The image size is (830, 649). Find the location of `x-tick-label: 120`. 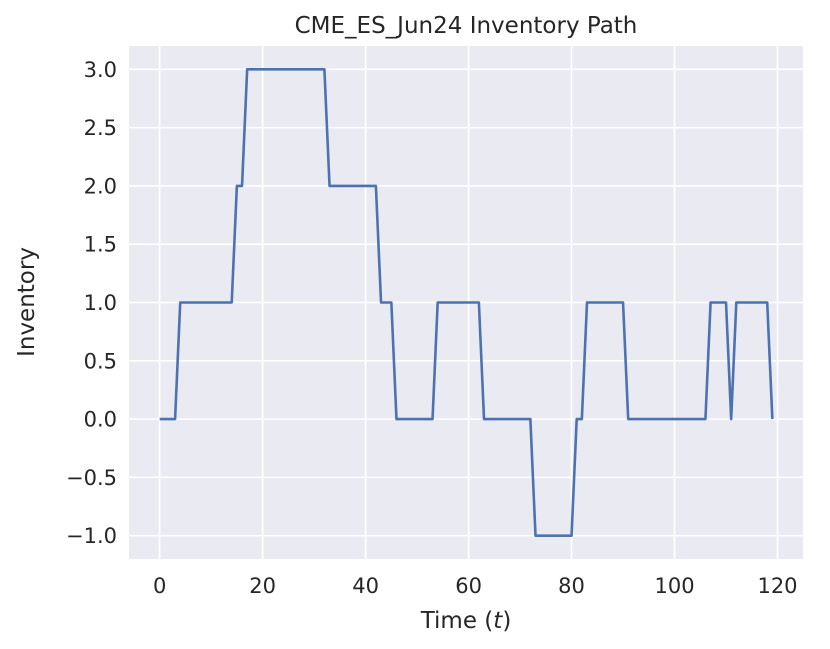

x-tick-label: 120 is located at coordinates (777, 586).